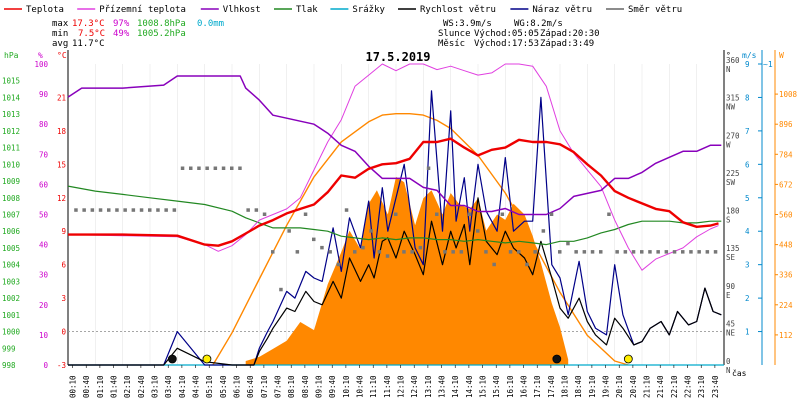  I want to click on moonrise-info: Východ:17:53, so click(506, 44).